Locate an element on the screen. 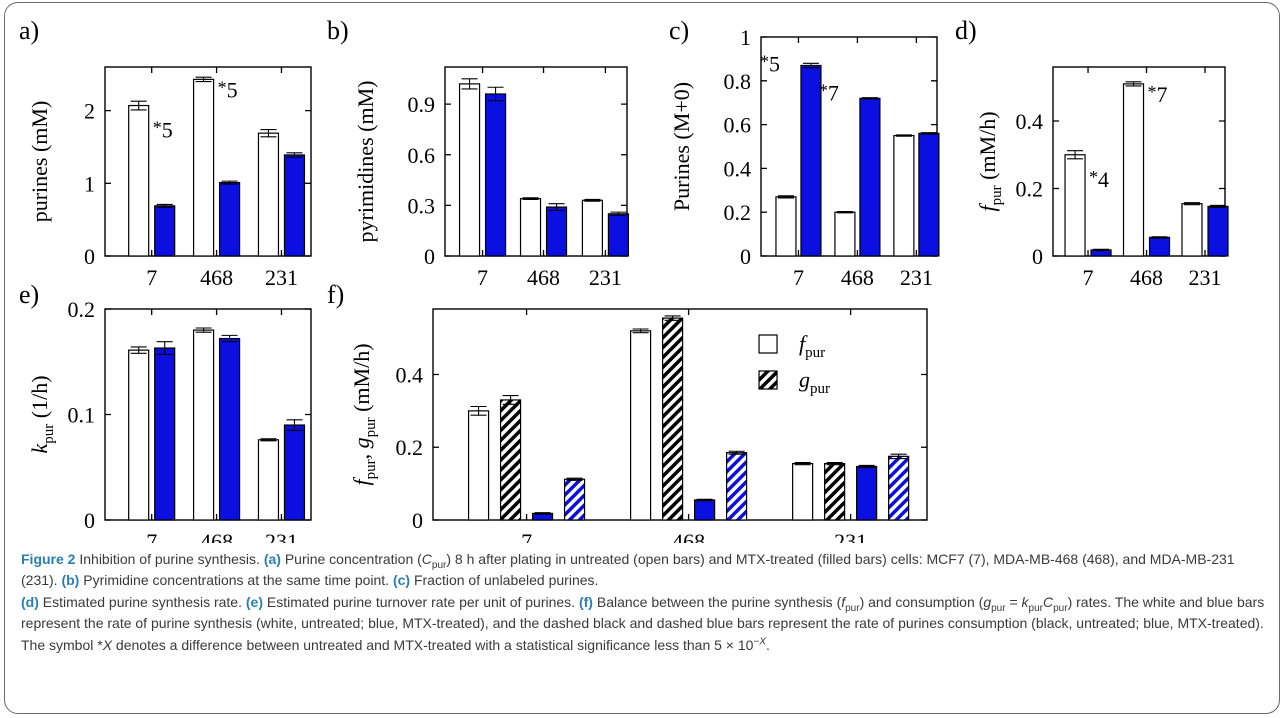 The image size is (1284, 718). legend-label-main: g is located at coordinates (804, 379).